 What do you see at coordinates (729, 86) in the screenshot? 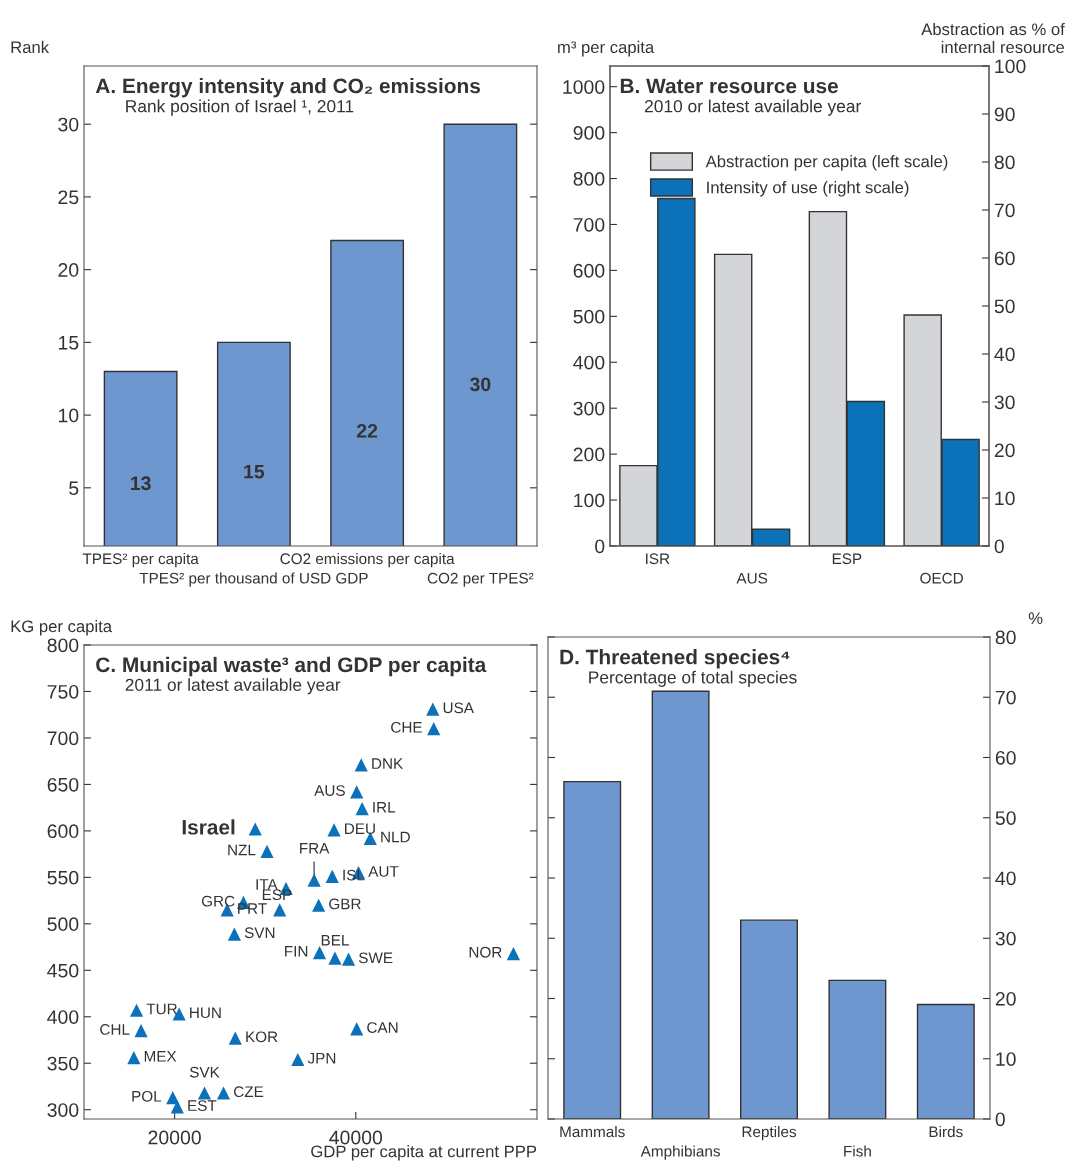
I see `chart-title: B. Water resource use` at bounding box center [729, 86].